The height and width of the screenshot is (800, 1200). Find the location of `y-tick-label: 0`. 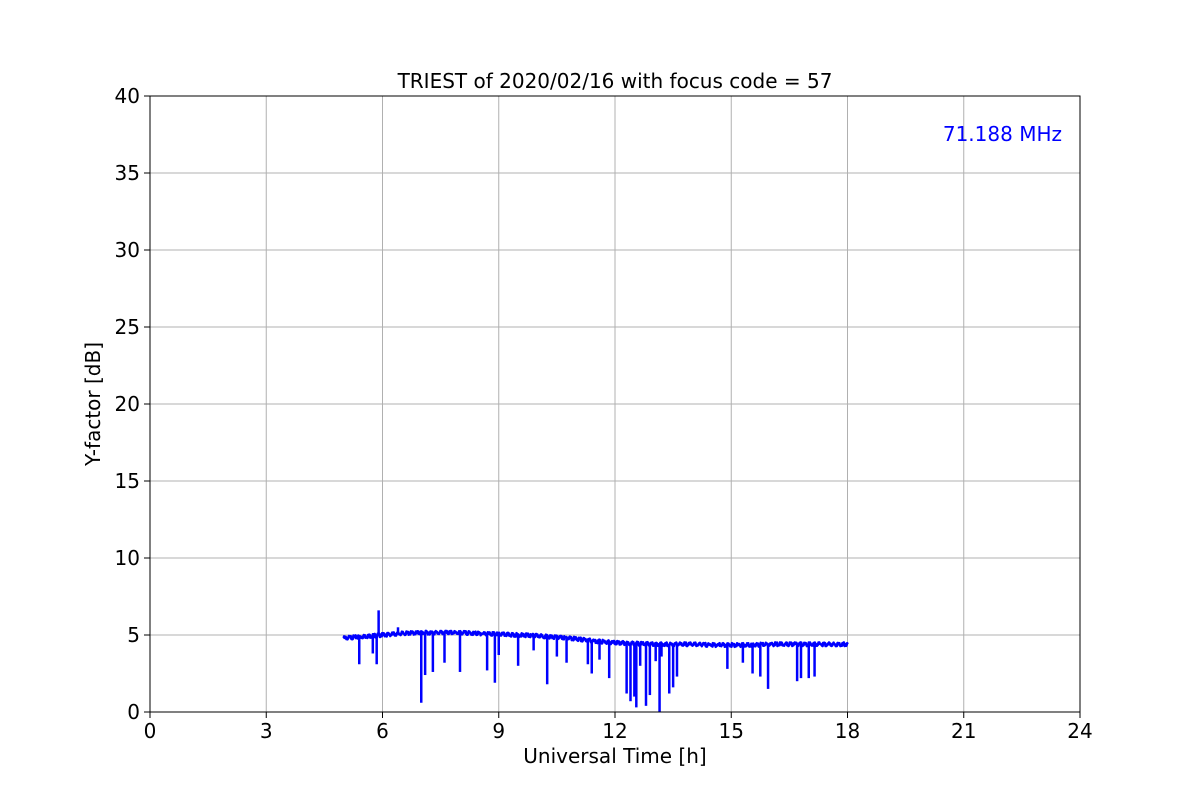

y-tick-label: 0 is located at coordinates (133, 712).